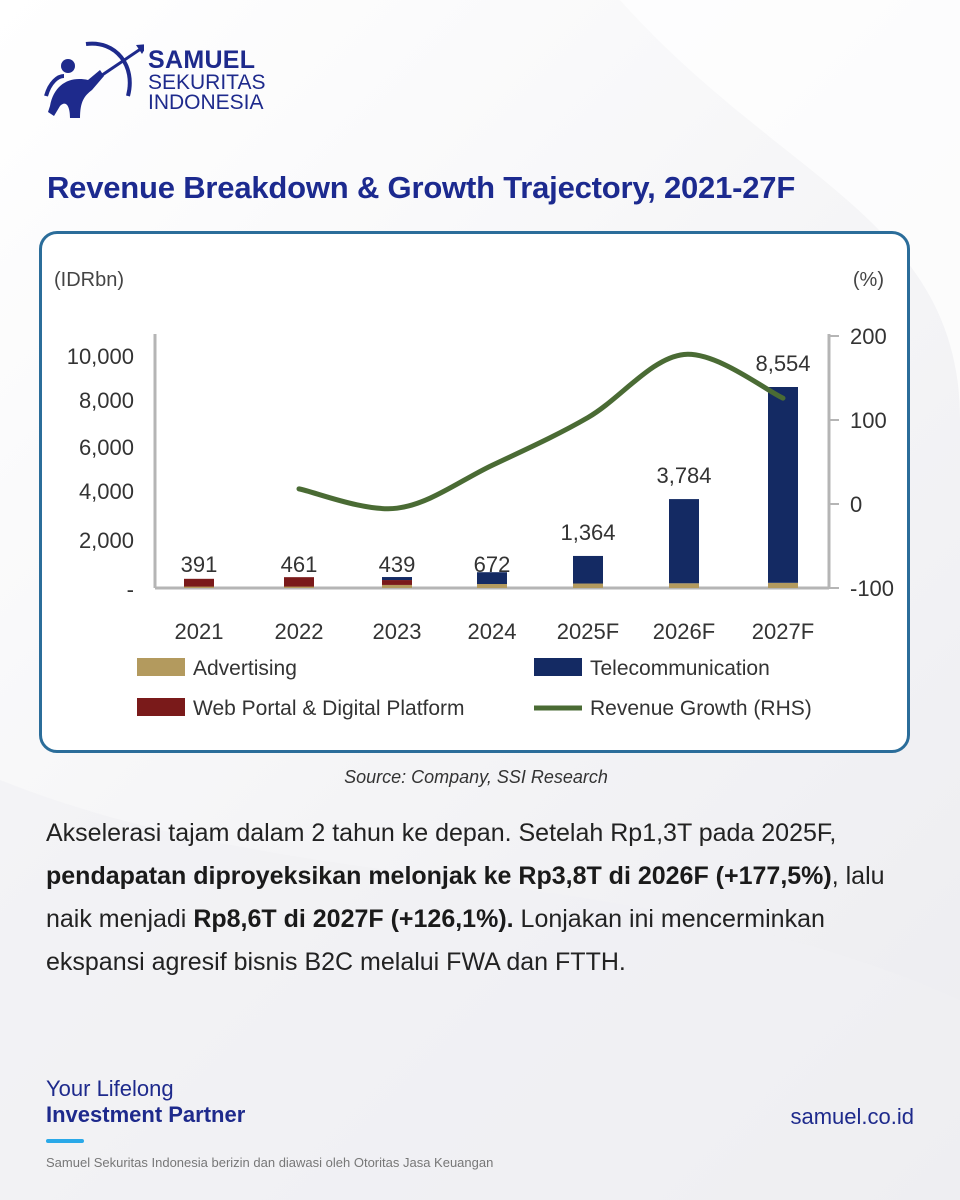  What do you see at coordinates (541, 431) in the screenshot?
I see `revenue-growth-line` at bounding box center [541, 431].